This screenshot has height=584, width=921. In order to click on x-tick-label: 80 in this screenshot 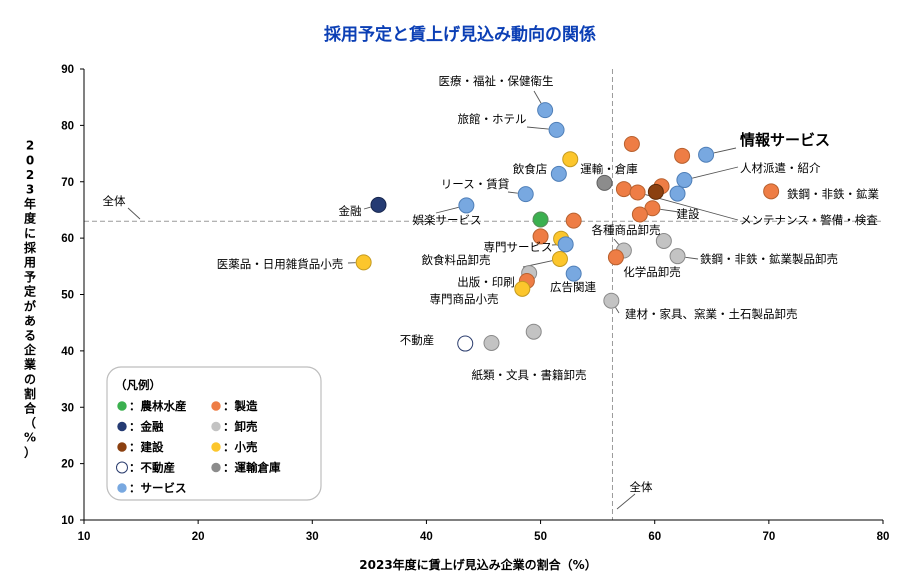, I will do `click(883, 537)`.